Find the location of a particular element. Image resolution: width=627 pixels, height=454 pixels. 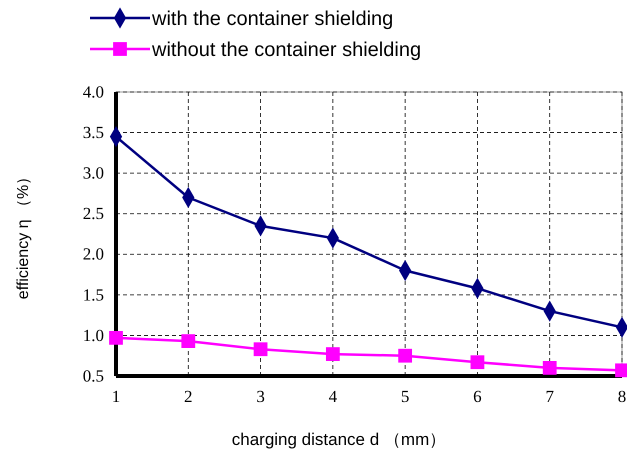

x-axis-title: charging distance d （mm） is located at coordinates (339, 439).